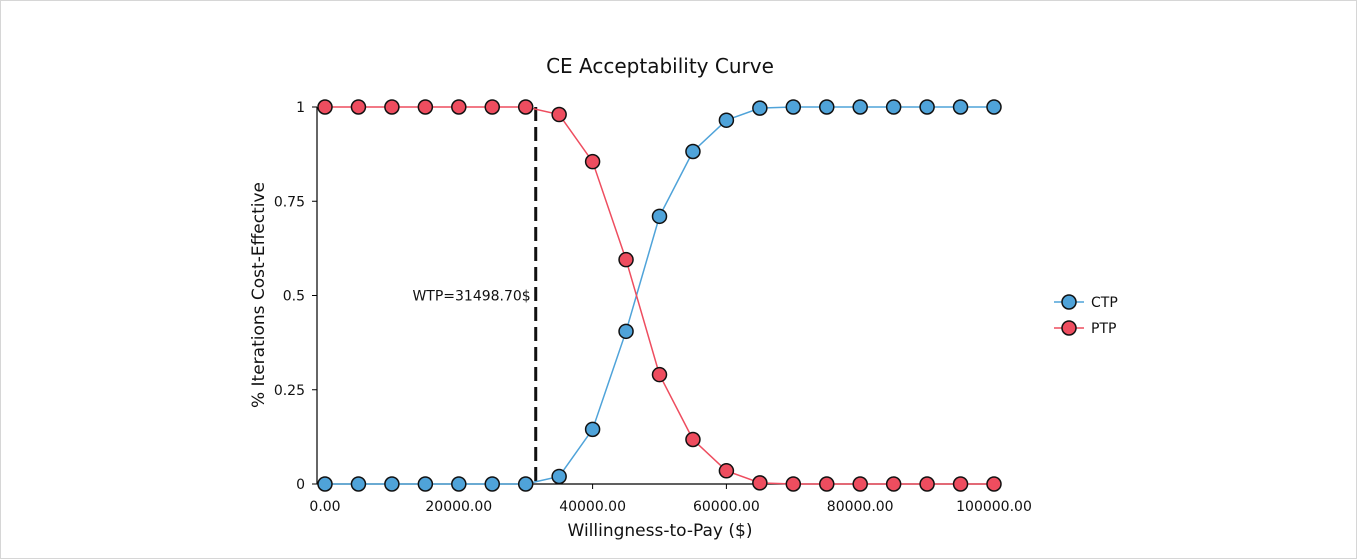 Image resolution: width=1357 pixels, height=560 pixels. What do you see at coordinates (1086, 315) in the screenshot?
I see `legend: CTP PTP` at bounding box center [1086, 315].